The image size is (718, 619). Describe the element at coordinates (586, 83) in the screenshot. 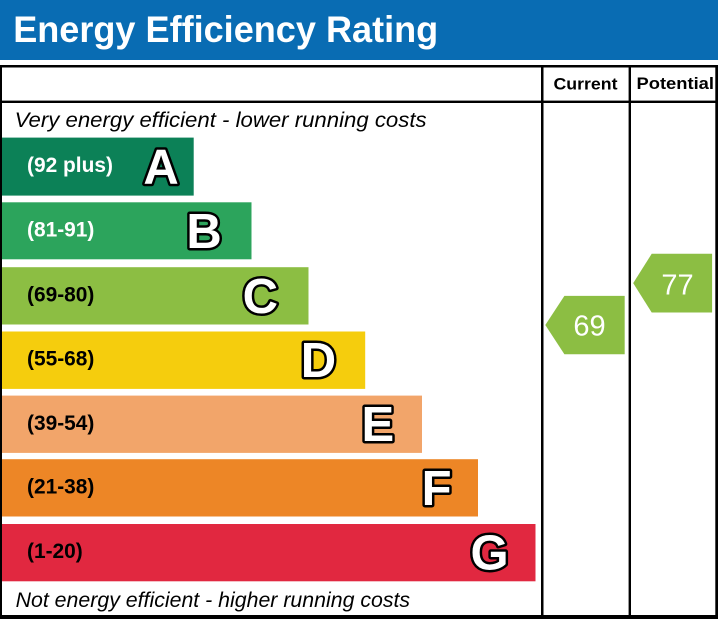

I see `svg-text: Current` at that location.